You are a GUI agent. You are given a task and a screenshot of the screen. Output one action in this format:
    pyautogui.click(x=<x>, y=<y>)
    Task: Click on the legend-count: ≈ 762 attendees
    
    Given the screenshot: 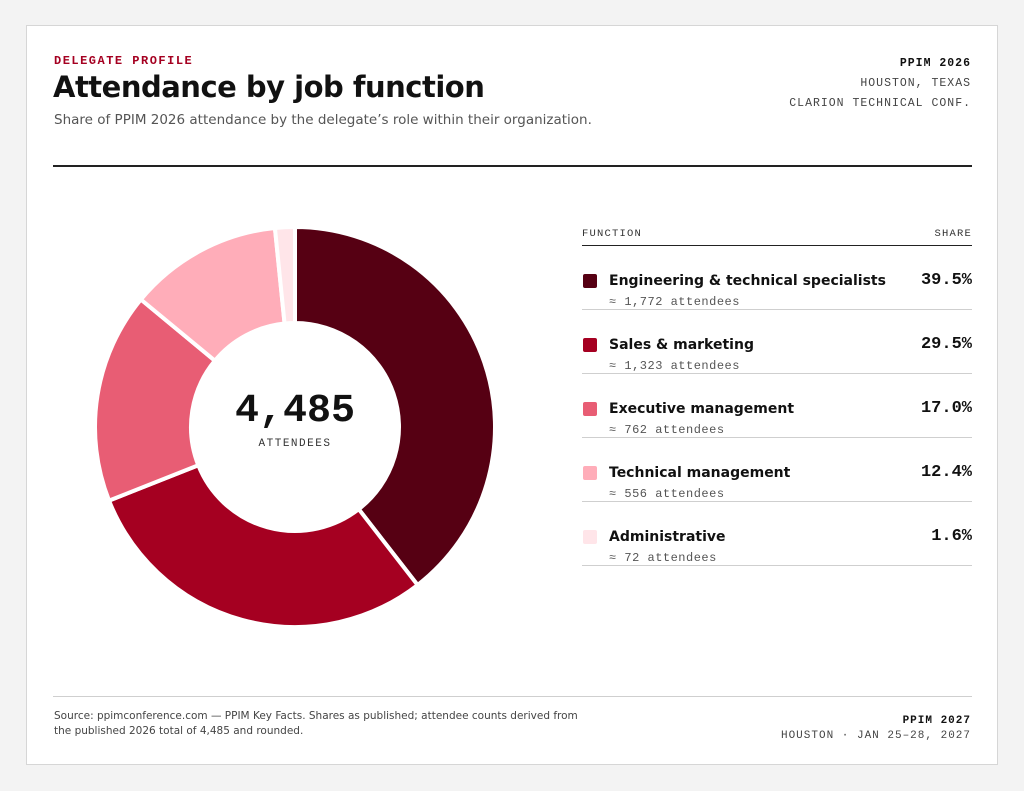 What is the action you would take?
    pyautogui.click(x=667, y=430)
    